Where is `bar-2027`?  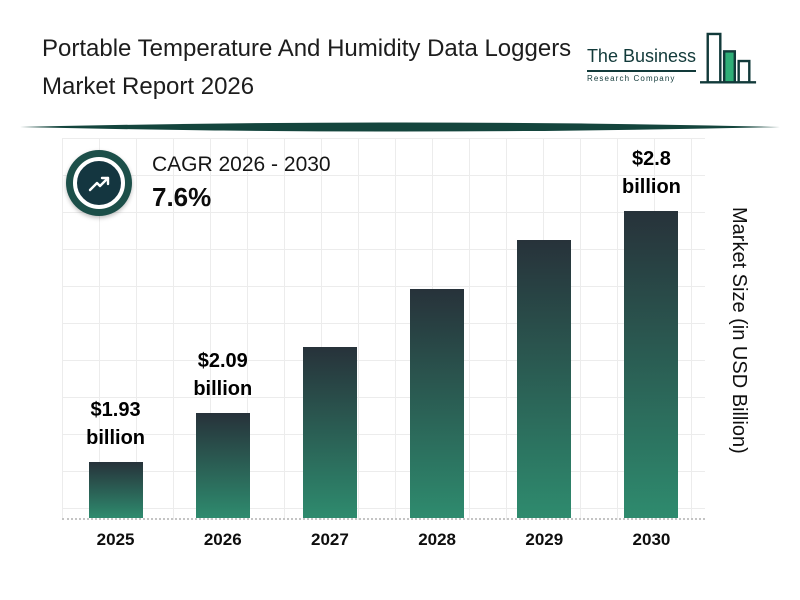 bar-2027 is located at coordinates (329, 432).